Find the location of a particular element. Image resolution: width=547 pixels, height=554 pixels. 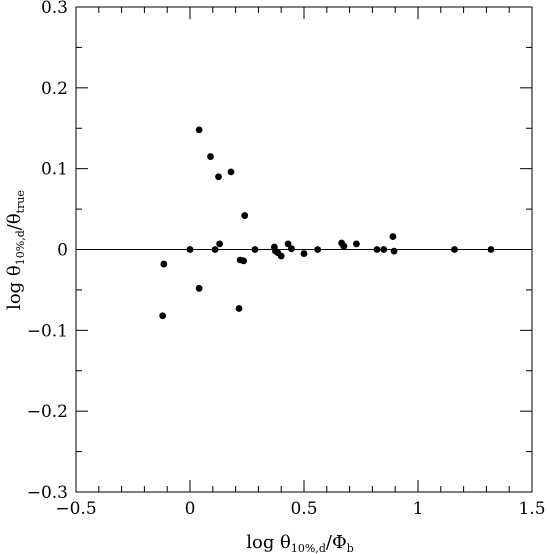

x-tick-label: −0.5 is located at coordinates (75, 509).